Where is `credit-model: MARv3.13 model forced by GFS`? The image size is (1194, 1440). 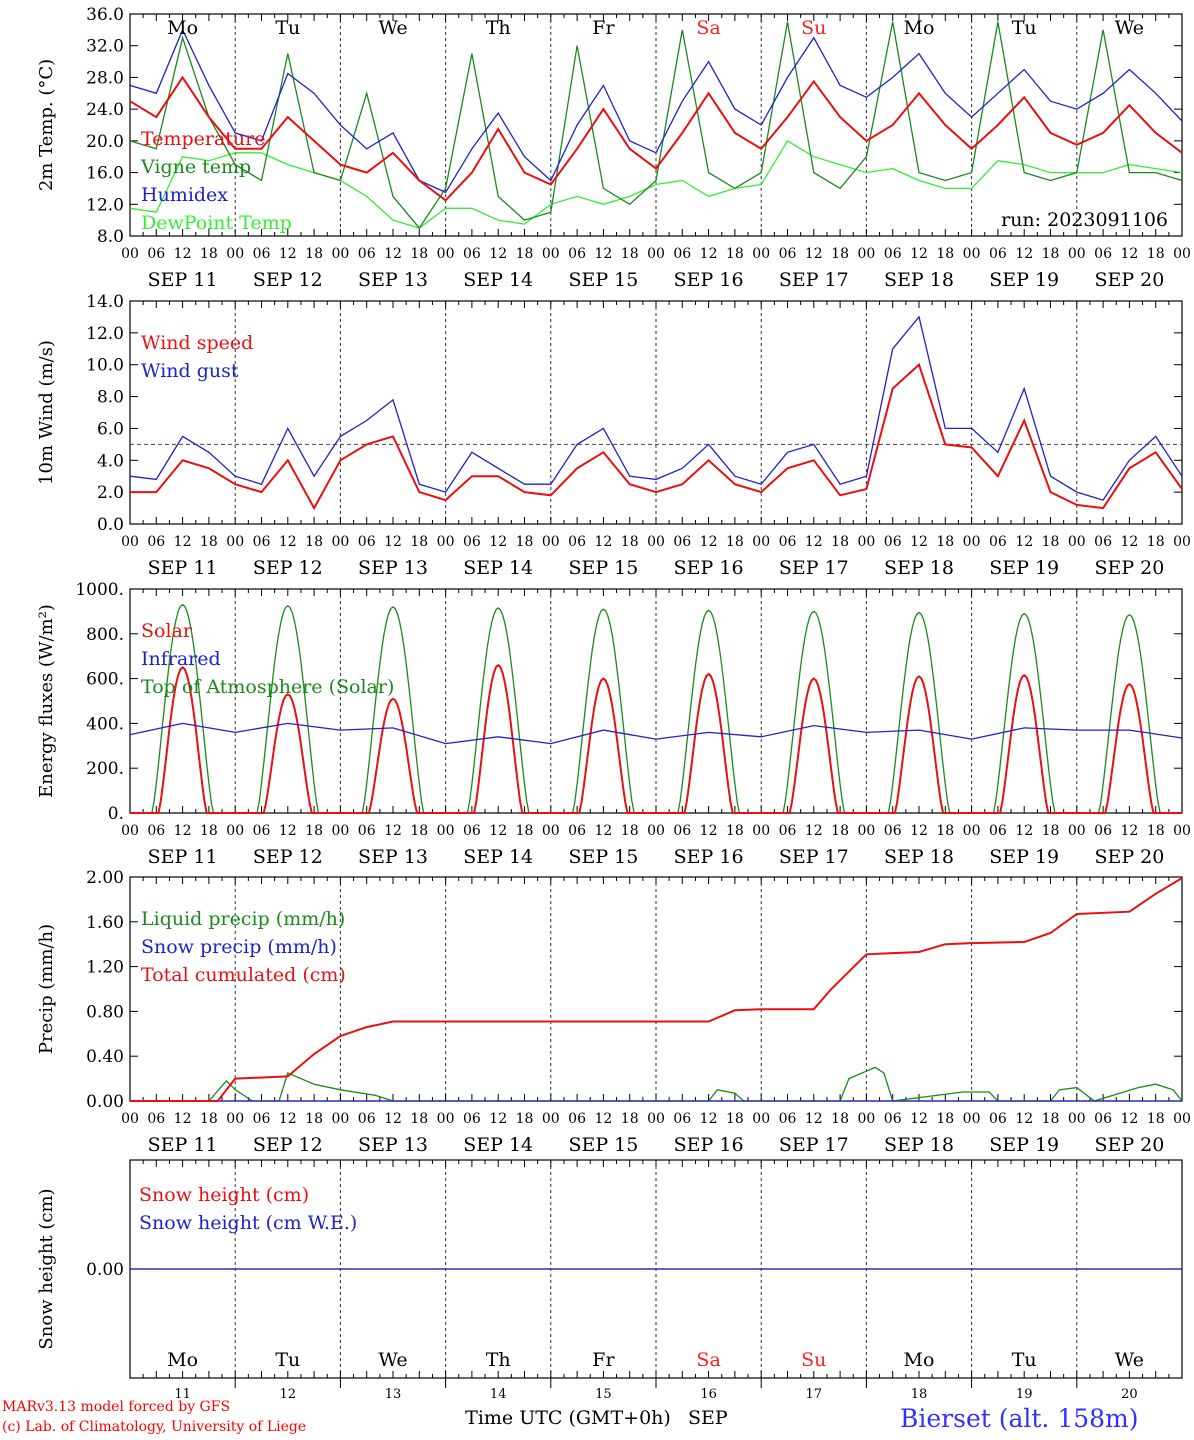 credit-model: MARv3.13 model forced by GFS is located at coordinates (116, 1407).